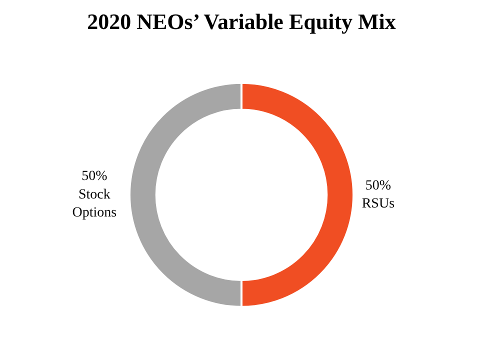  What do you see at coordinates (378, 204) in the screenshot?
I see `slice-label: RSUs` at bounding box center [378, 204].